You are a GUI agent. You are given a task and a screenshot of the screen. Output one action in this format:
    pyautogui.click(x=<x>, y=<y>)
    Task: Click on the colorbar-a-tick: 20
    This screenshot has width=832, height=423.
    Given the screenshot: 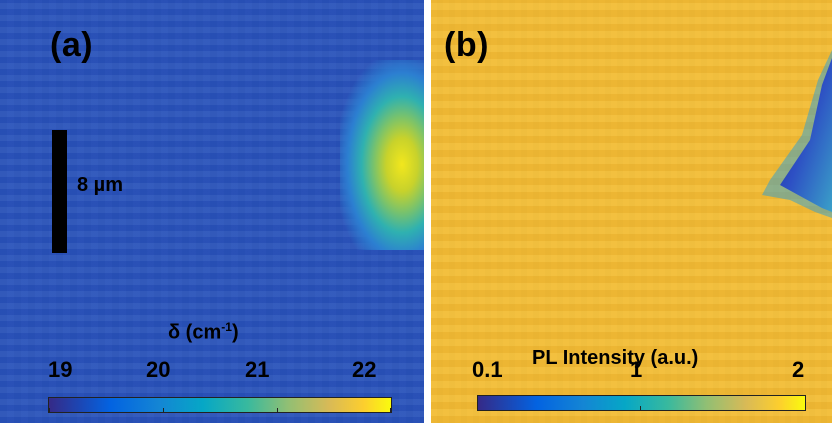 What is the action you would take?
    pyautogui.click(x=158, y=369)
    